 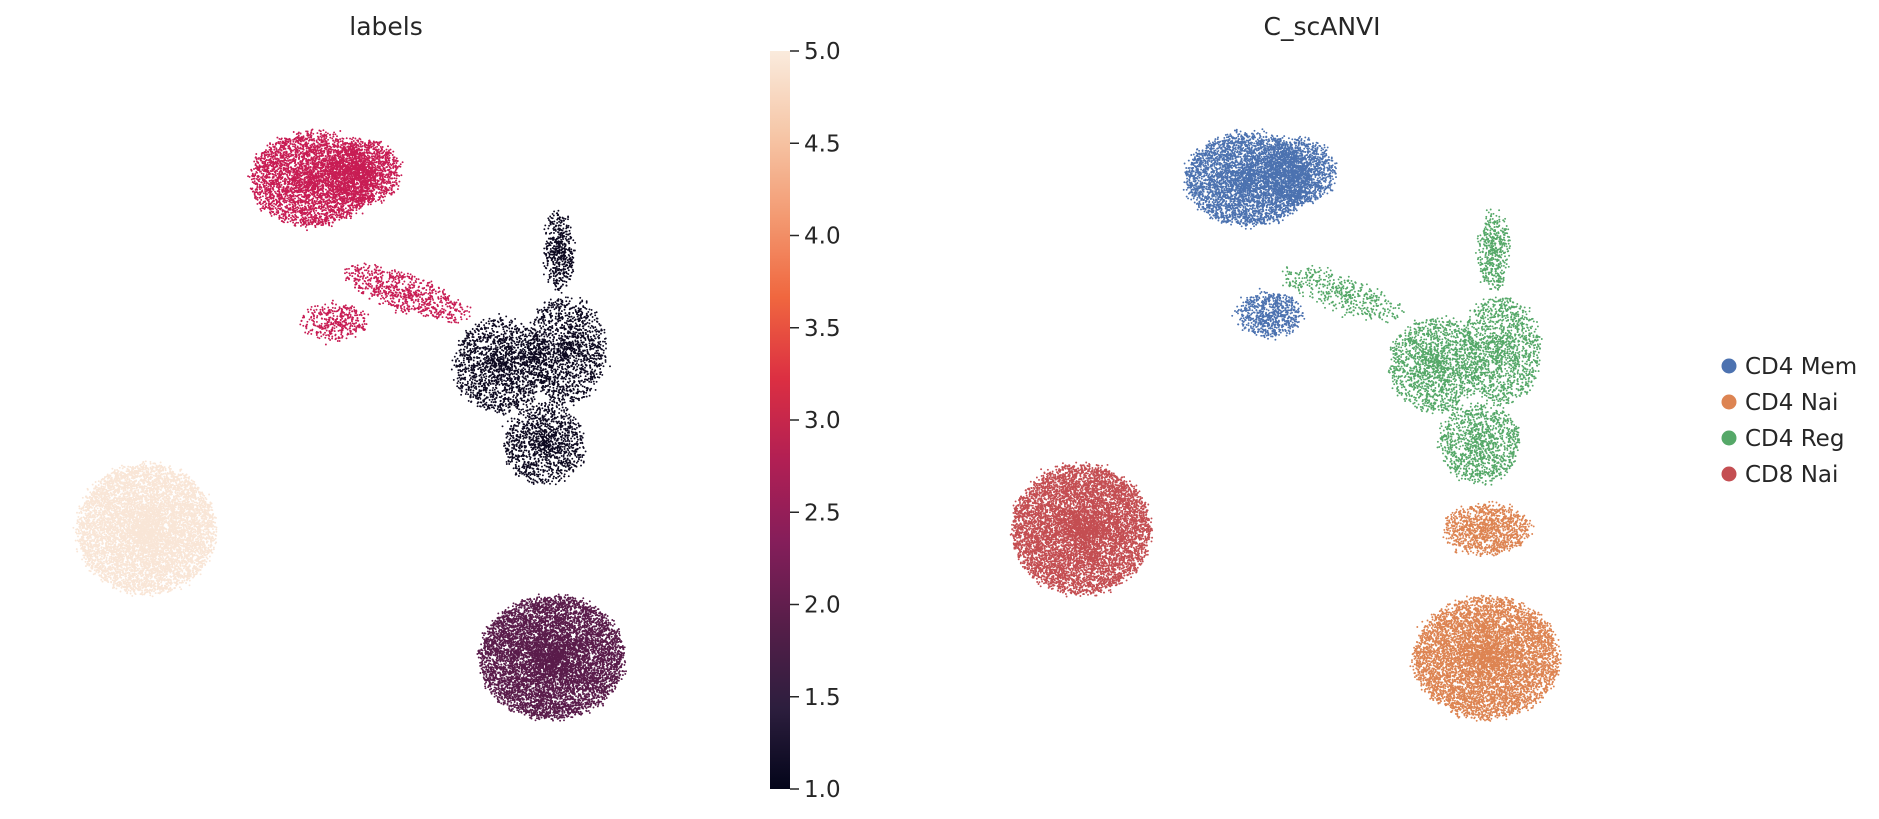 What do you see at coordinates (551, 657) in the screenshot?
I see `scatter-points-label-2.1` at bounding box center [551, 657].